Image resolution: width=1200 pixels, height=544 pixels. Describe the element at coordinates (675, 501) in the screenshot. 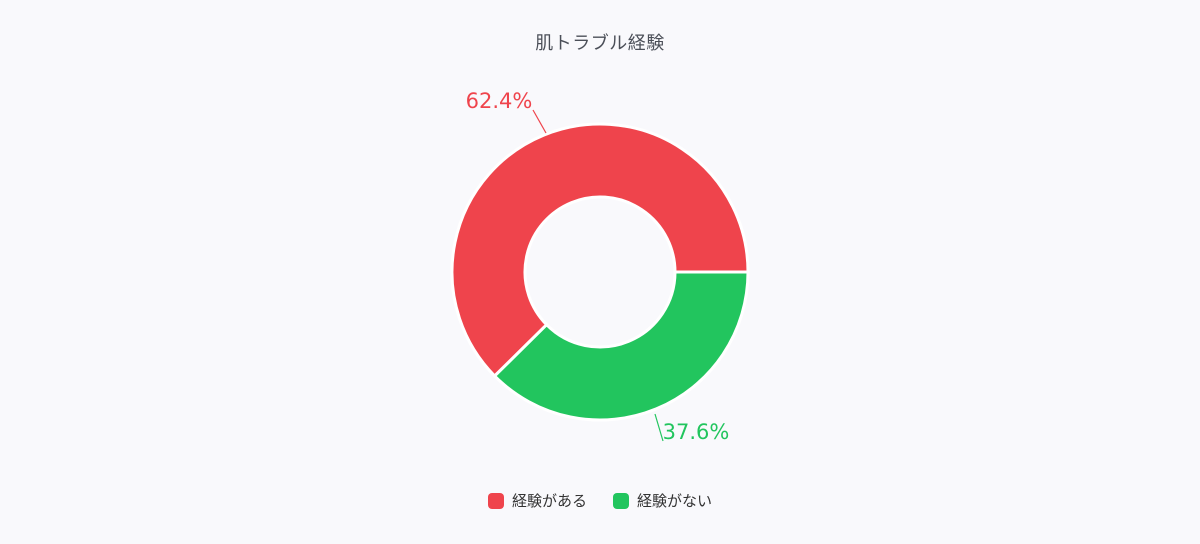

I see `legend-label: 経験がない` at that location.